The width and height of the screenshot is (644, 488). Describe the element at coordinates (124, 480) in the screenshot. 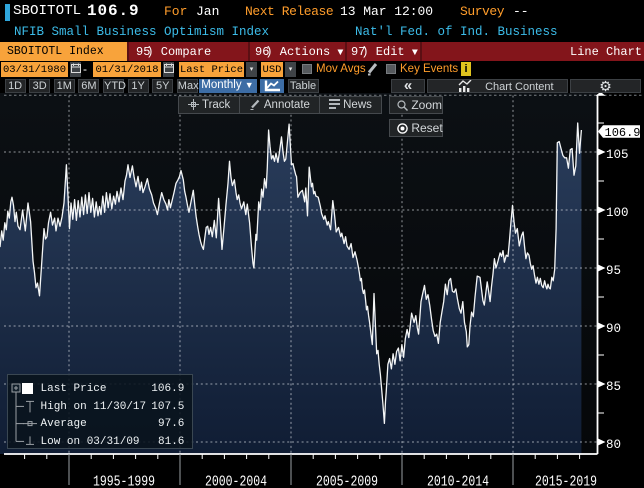

I see `svg-text: 1995-1999` at that location.